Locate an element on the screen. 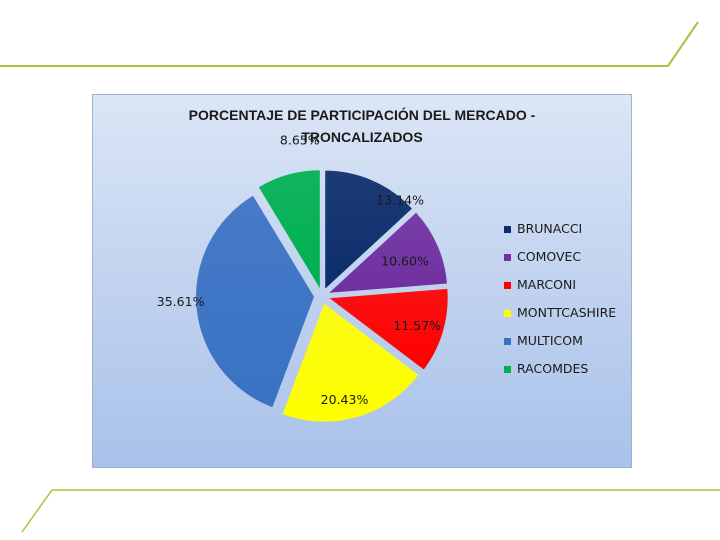 The height and width of the screenshot is (540, 720). legend-item-racomdes: RACOMDES is located at coordinates (546, 368).